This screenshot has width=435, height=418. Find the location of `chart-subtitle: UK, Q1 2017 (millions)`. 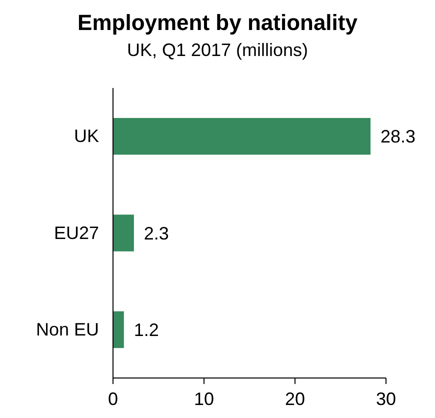

chart-subtitle: UK, Q1 2017 (millions) is located at coordinates (217, 50).